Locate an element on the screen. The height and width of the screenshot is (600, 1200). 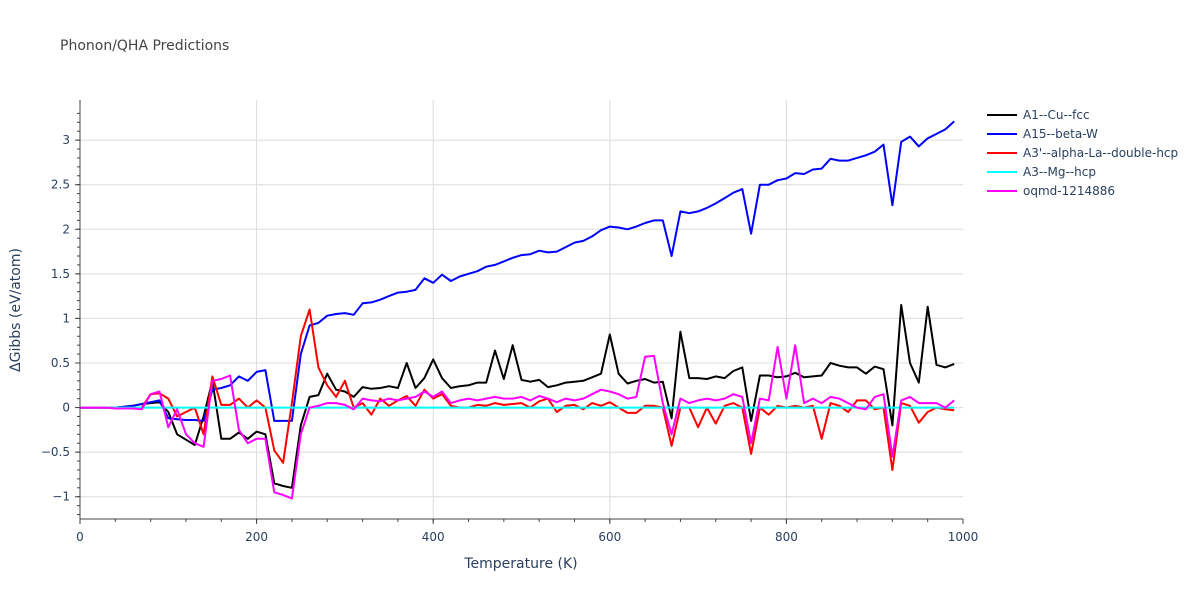
x-tick-label: 1000 is located at coordinates (963, 537).